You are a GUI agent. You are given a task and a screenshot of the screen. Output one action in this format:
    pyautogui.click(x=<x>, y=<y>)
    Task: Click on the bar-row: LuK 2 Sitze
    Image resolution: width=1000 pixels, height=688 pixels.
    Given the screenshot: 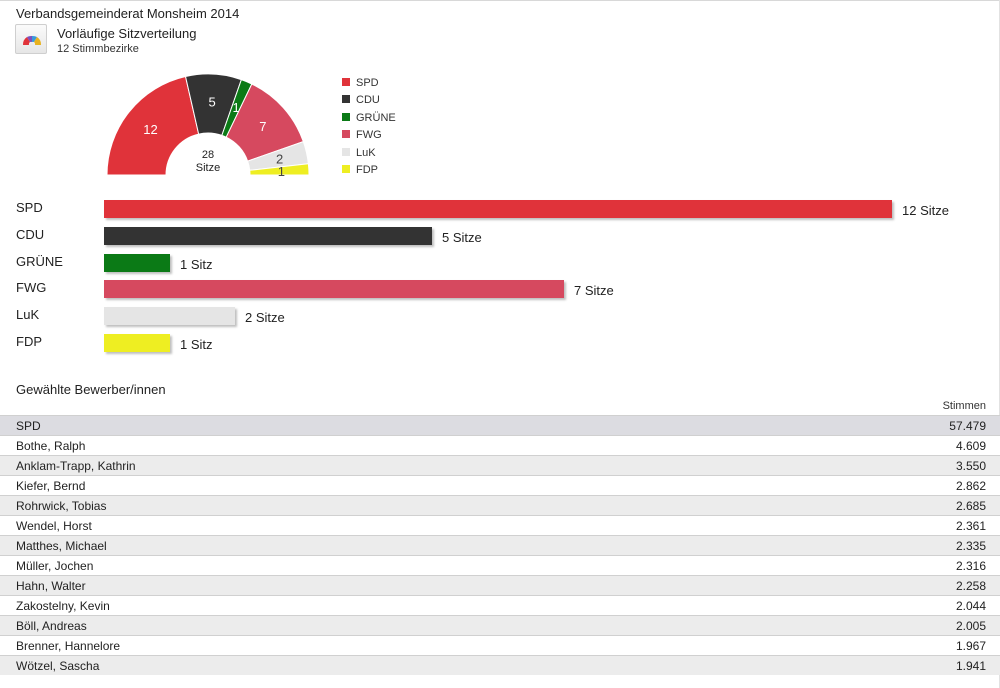 What is the action you would take?
    pyautogui.click(x=500, y=316)
    